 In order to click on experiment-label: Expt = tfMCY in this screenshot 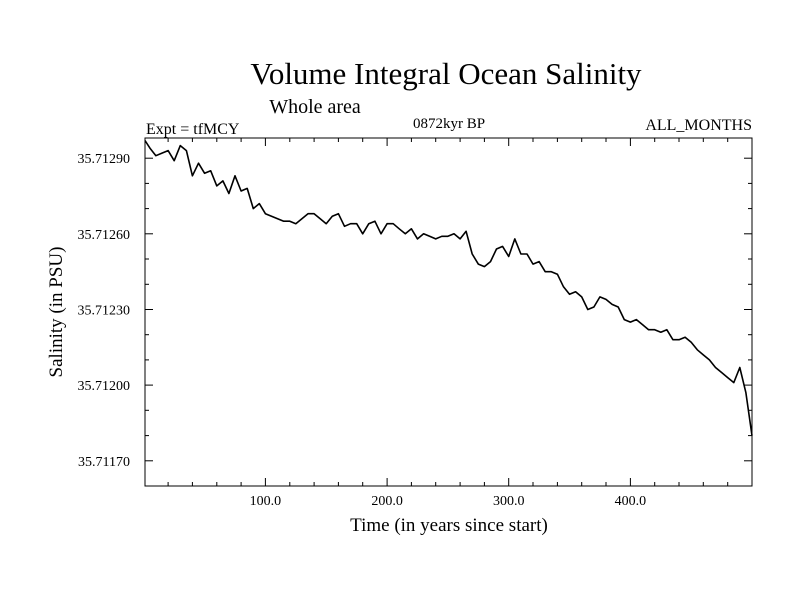, I will do `click(193, 129)`.